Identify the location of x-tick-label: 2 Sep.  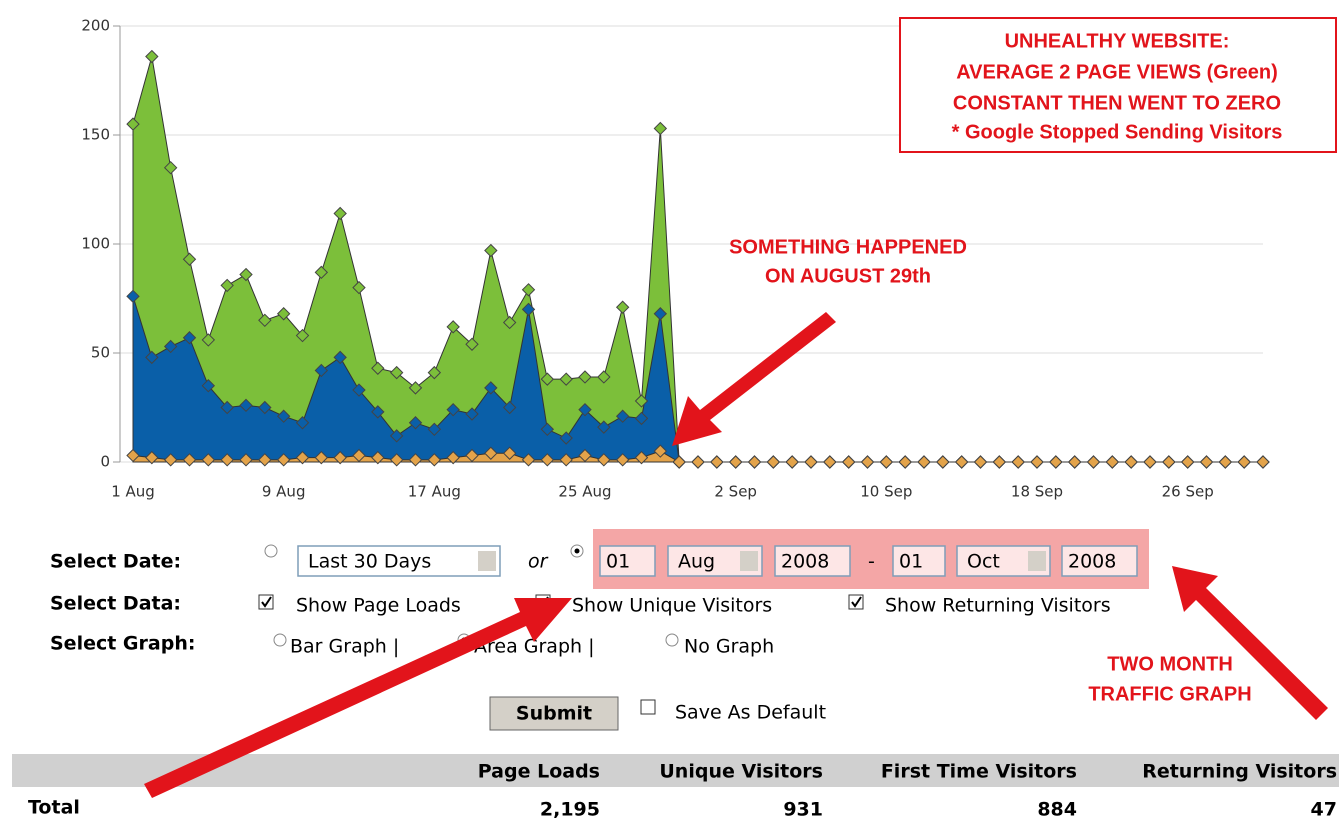
(735, 492).